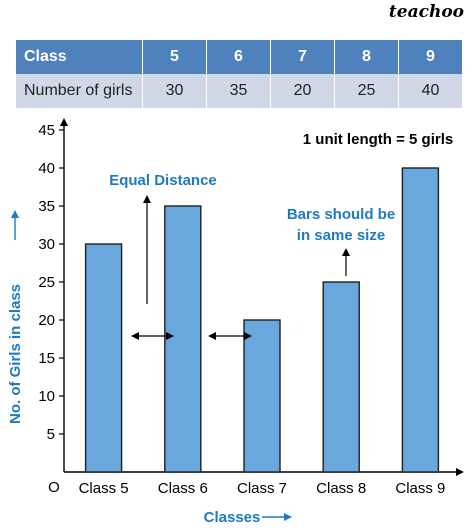 This screenshot has height=532, width=474. What do you see at coordinates (46, 206) in the screenshot?
I see `y-tick-label: 35` at bounding box center [46, 206].